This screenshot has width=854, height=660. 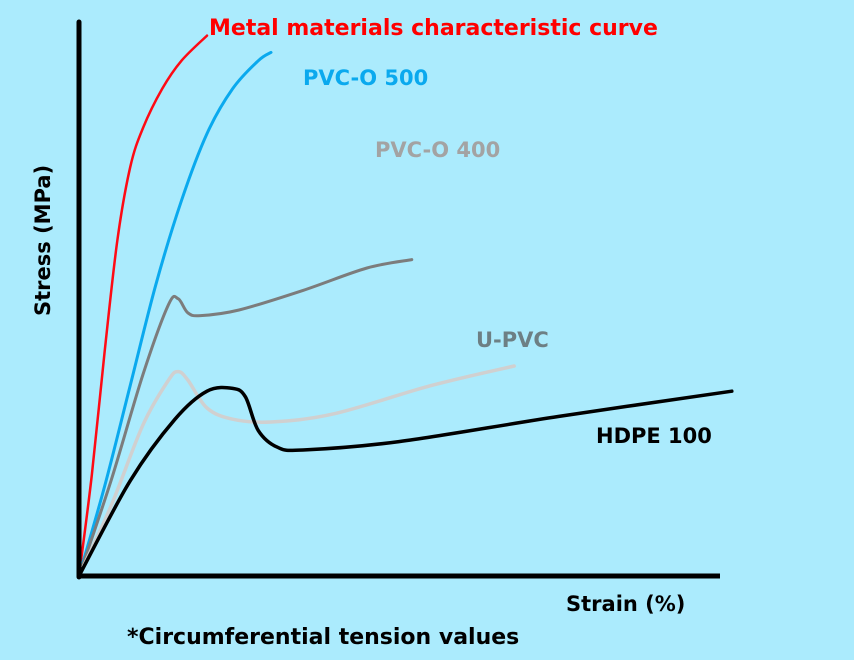 I want to click on x-axis-label: Strain (%), so click(x=625, y=604).